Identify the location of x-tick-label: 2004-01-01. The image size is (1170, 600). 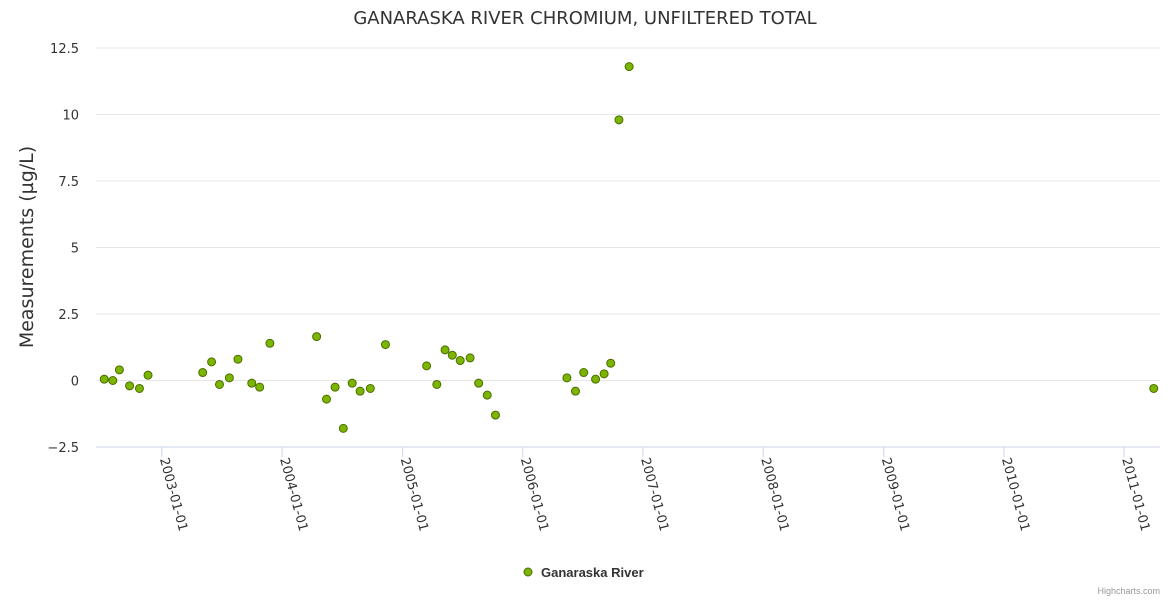
(293, 494).